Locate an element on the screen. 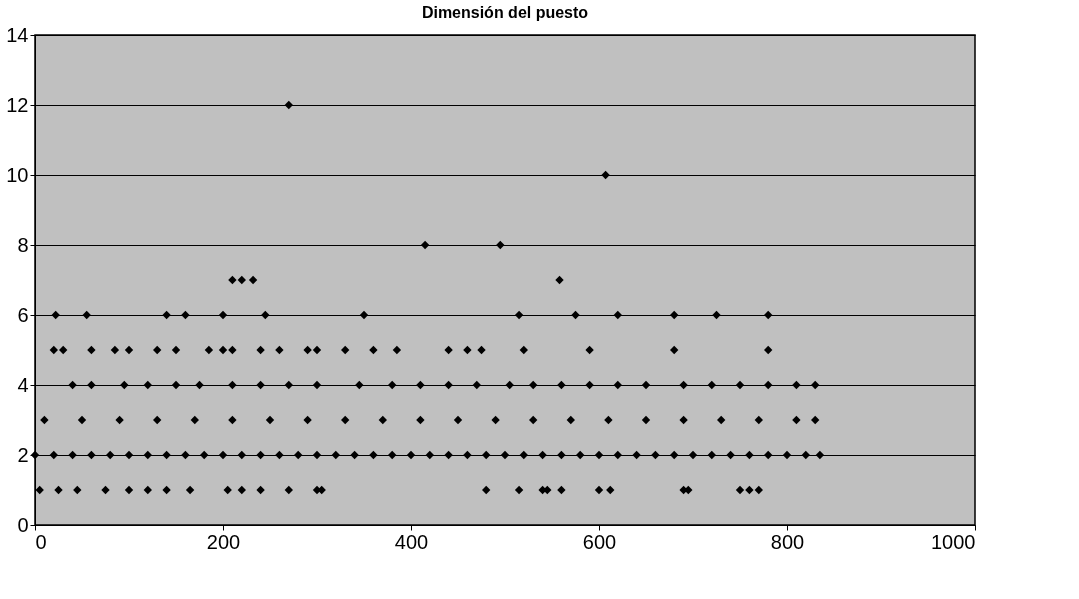 Image resolution: width=1079 pixels, height=599 pixels. x-tick-label: 400 is located at coordinates (411, 541).